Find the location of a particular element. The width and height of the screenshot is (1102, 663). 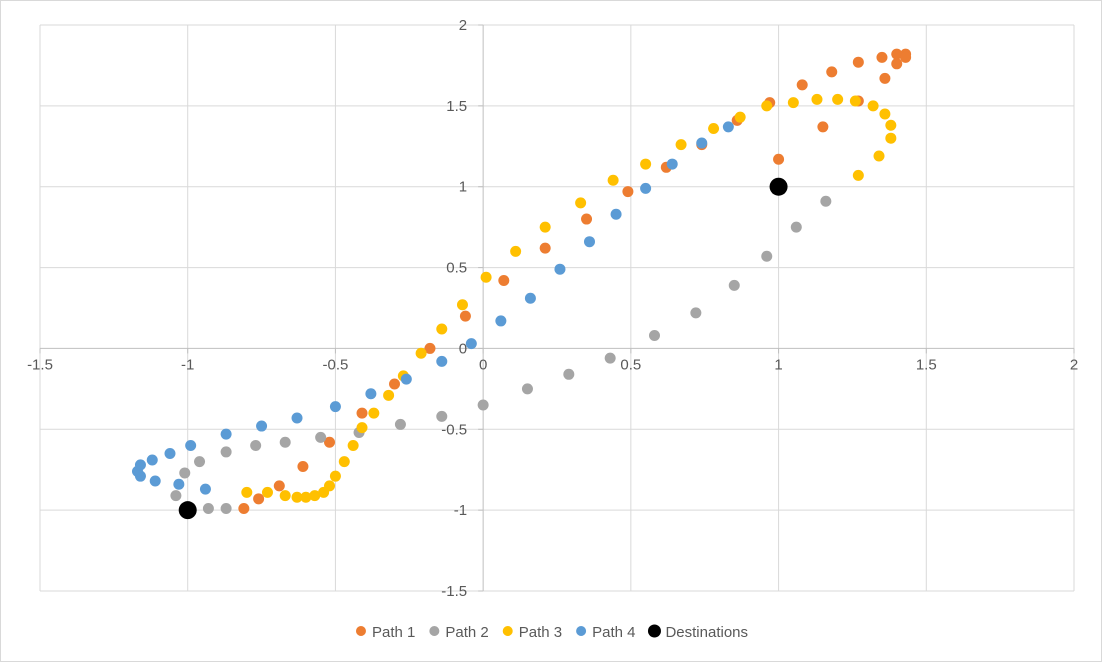

y-tick-label: -1.5 is located at coordinates (454, 591).